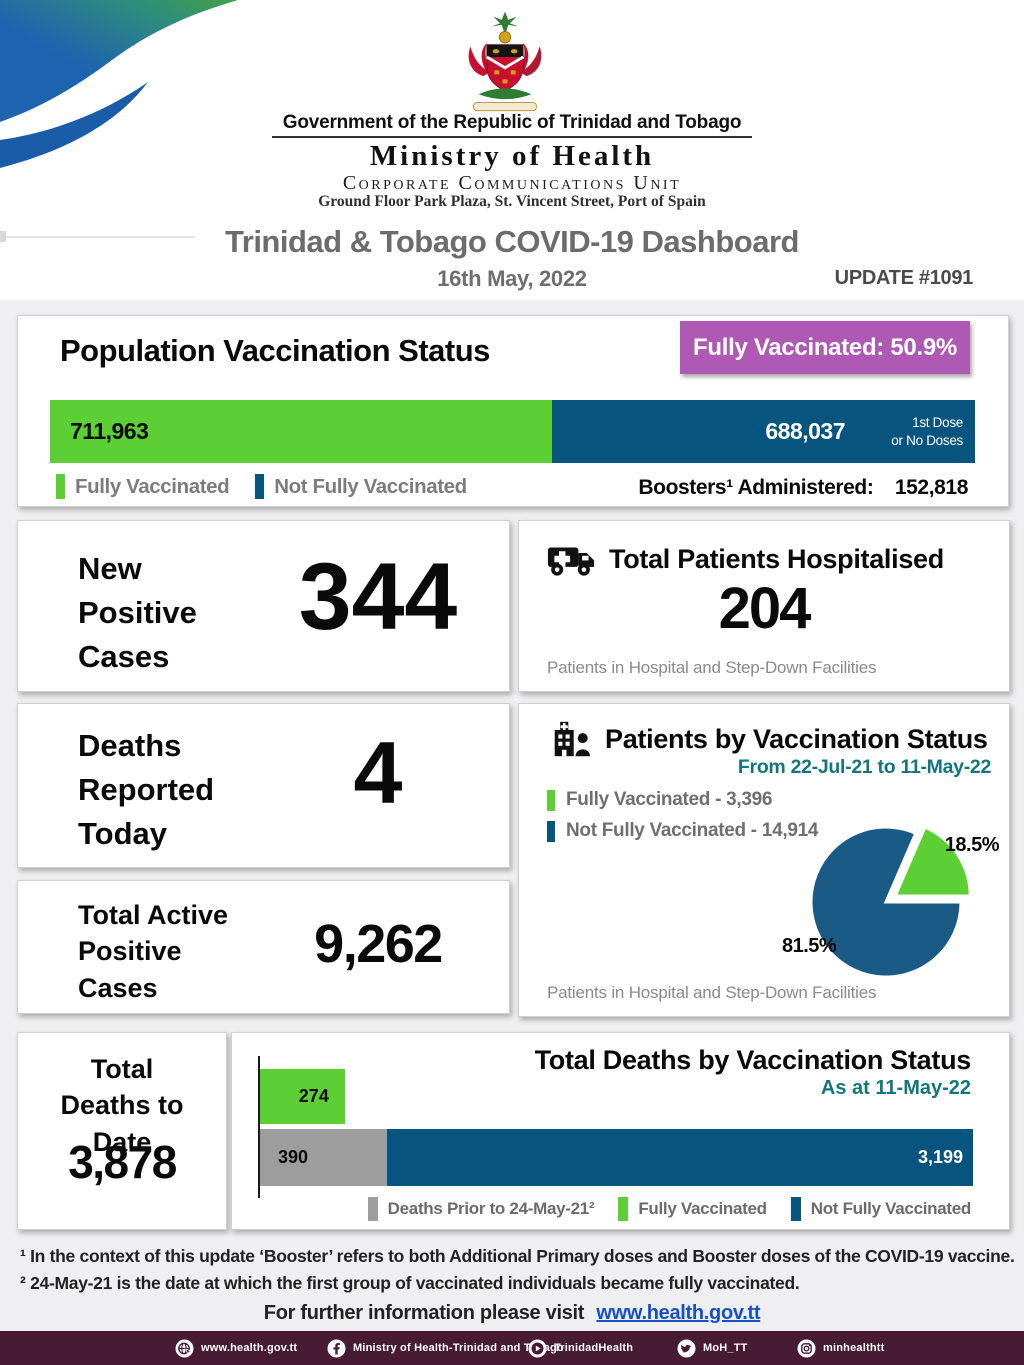 This screenshot has height=1365, width=1024. I want to click on active-cases-card: Total Active Positive Cases 9,262, so click(263, 947).